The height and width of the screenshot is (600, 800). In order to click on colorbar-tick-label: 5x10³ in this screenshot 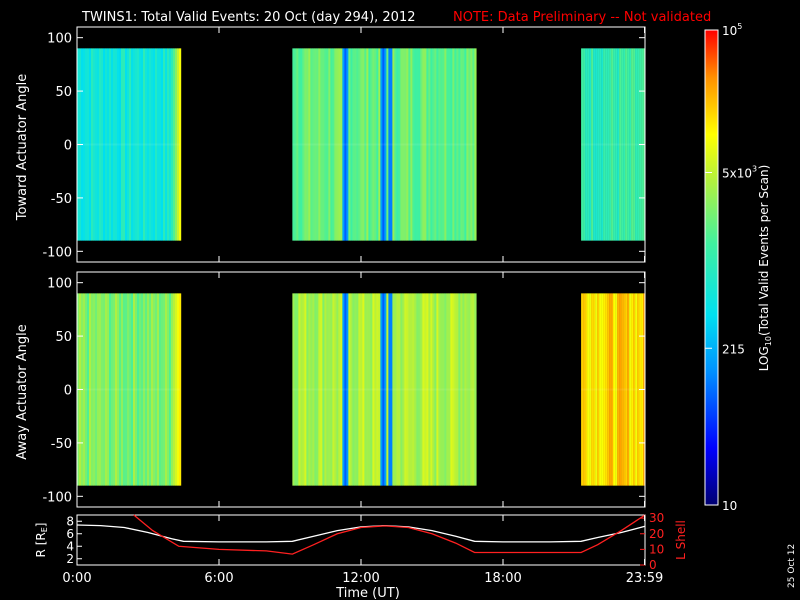, I will do `click(739, 173)`.